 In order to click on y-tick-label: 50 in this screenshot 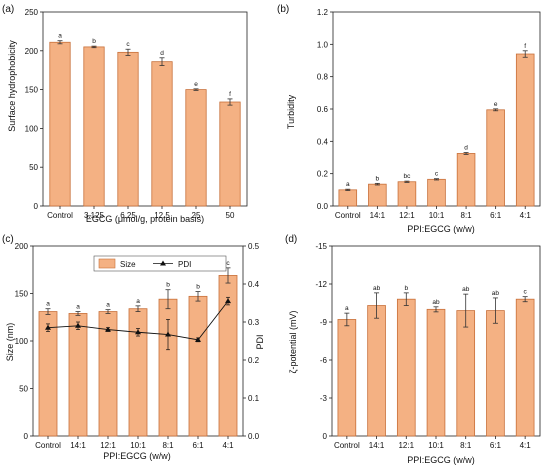, I will do `click(23, 389)`.